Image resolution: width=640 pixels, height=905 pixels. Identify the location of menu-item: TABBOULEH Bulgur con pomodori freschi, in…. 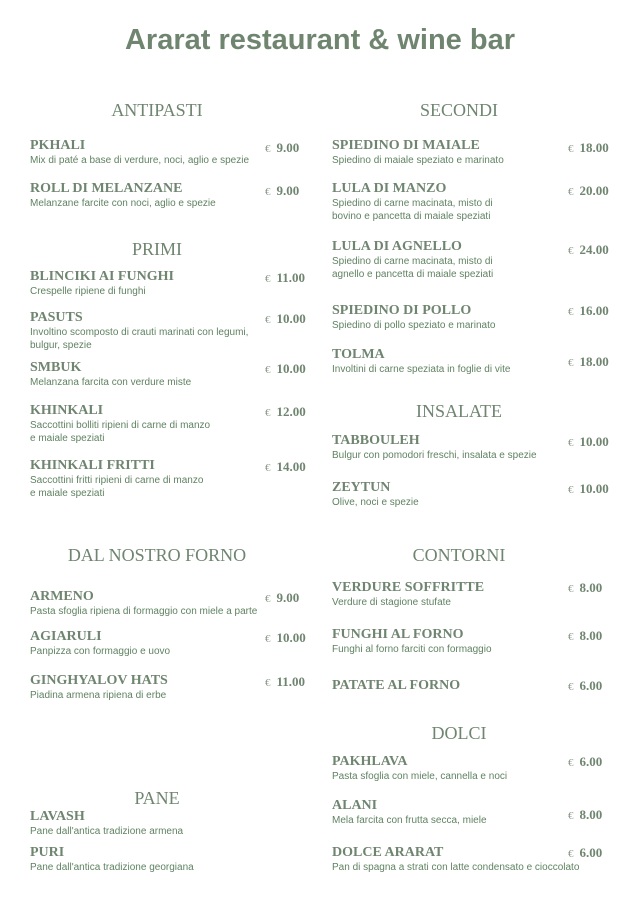
(457, 447).